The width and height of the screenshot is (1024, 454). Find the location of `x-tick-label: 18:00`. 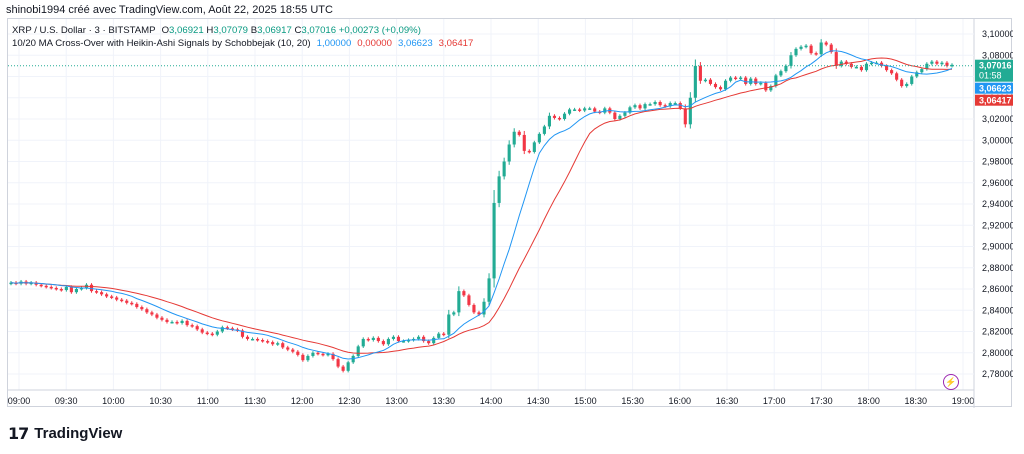

x-tick-label: 18:00 is located at coordinates (868, 401).